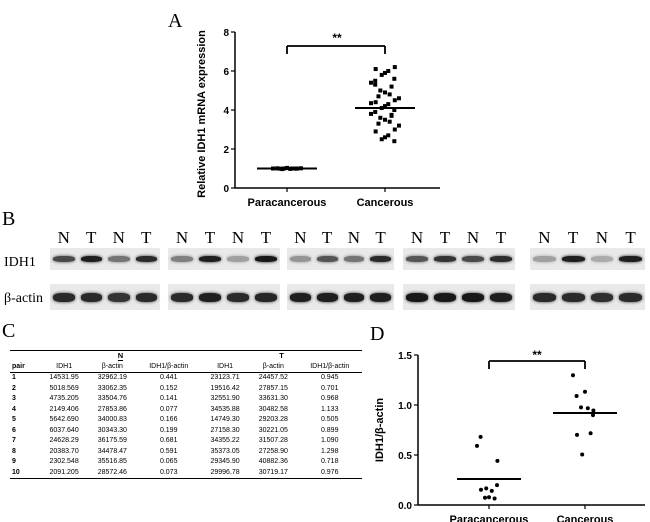 The width and height of the screenshot is (650, 522). Describe the element at coordinates (14, 440) in the screenshot. I see `table-cell-pair: 7` at that location.